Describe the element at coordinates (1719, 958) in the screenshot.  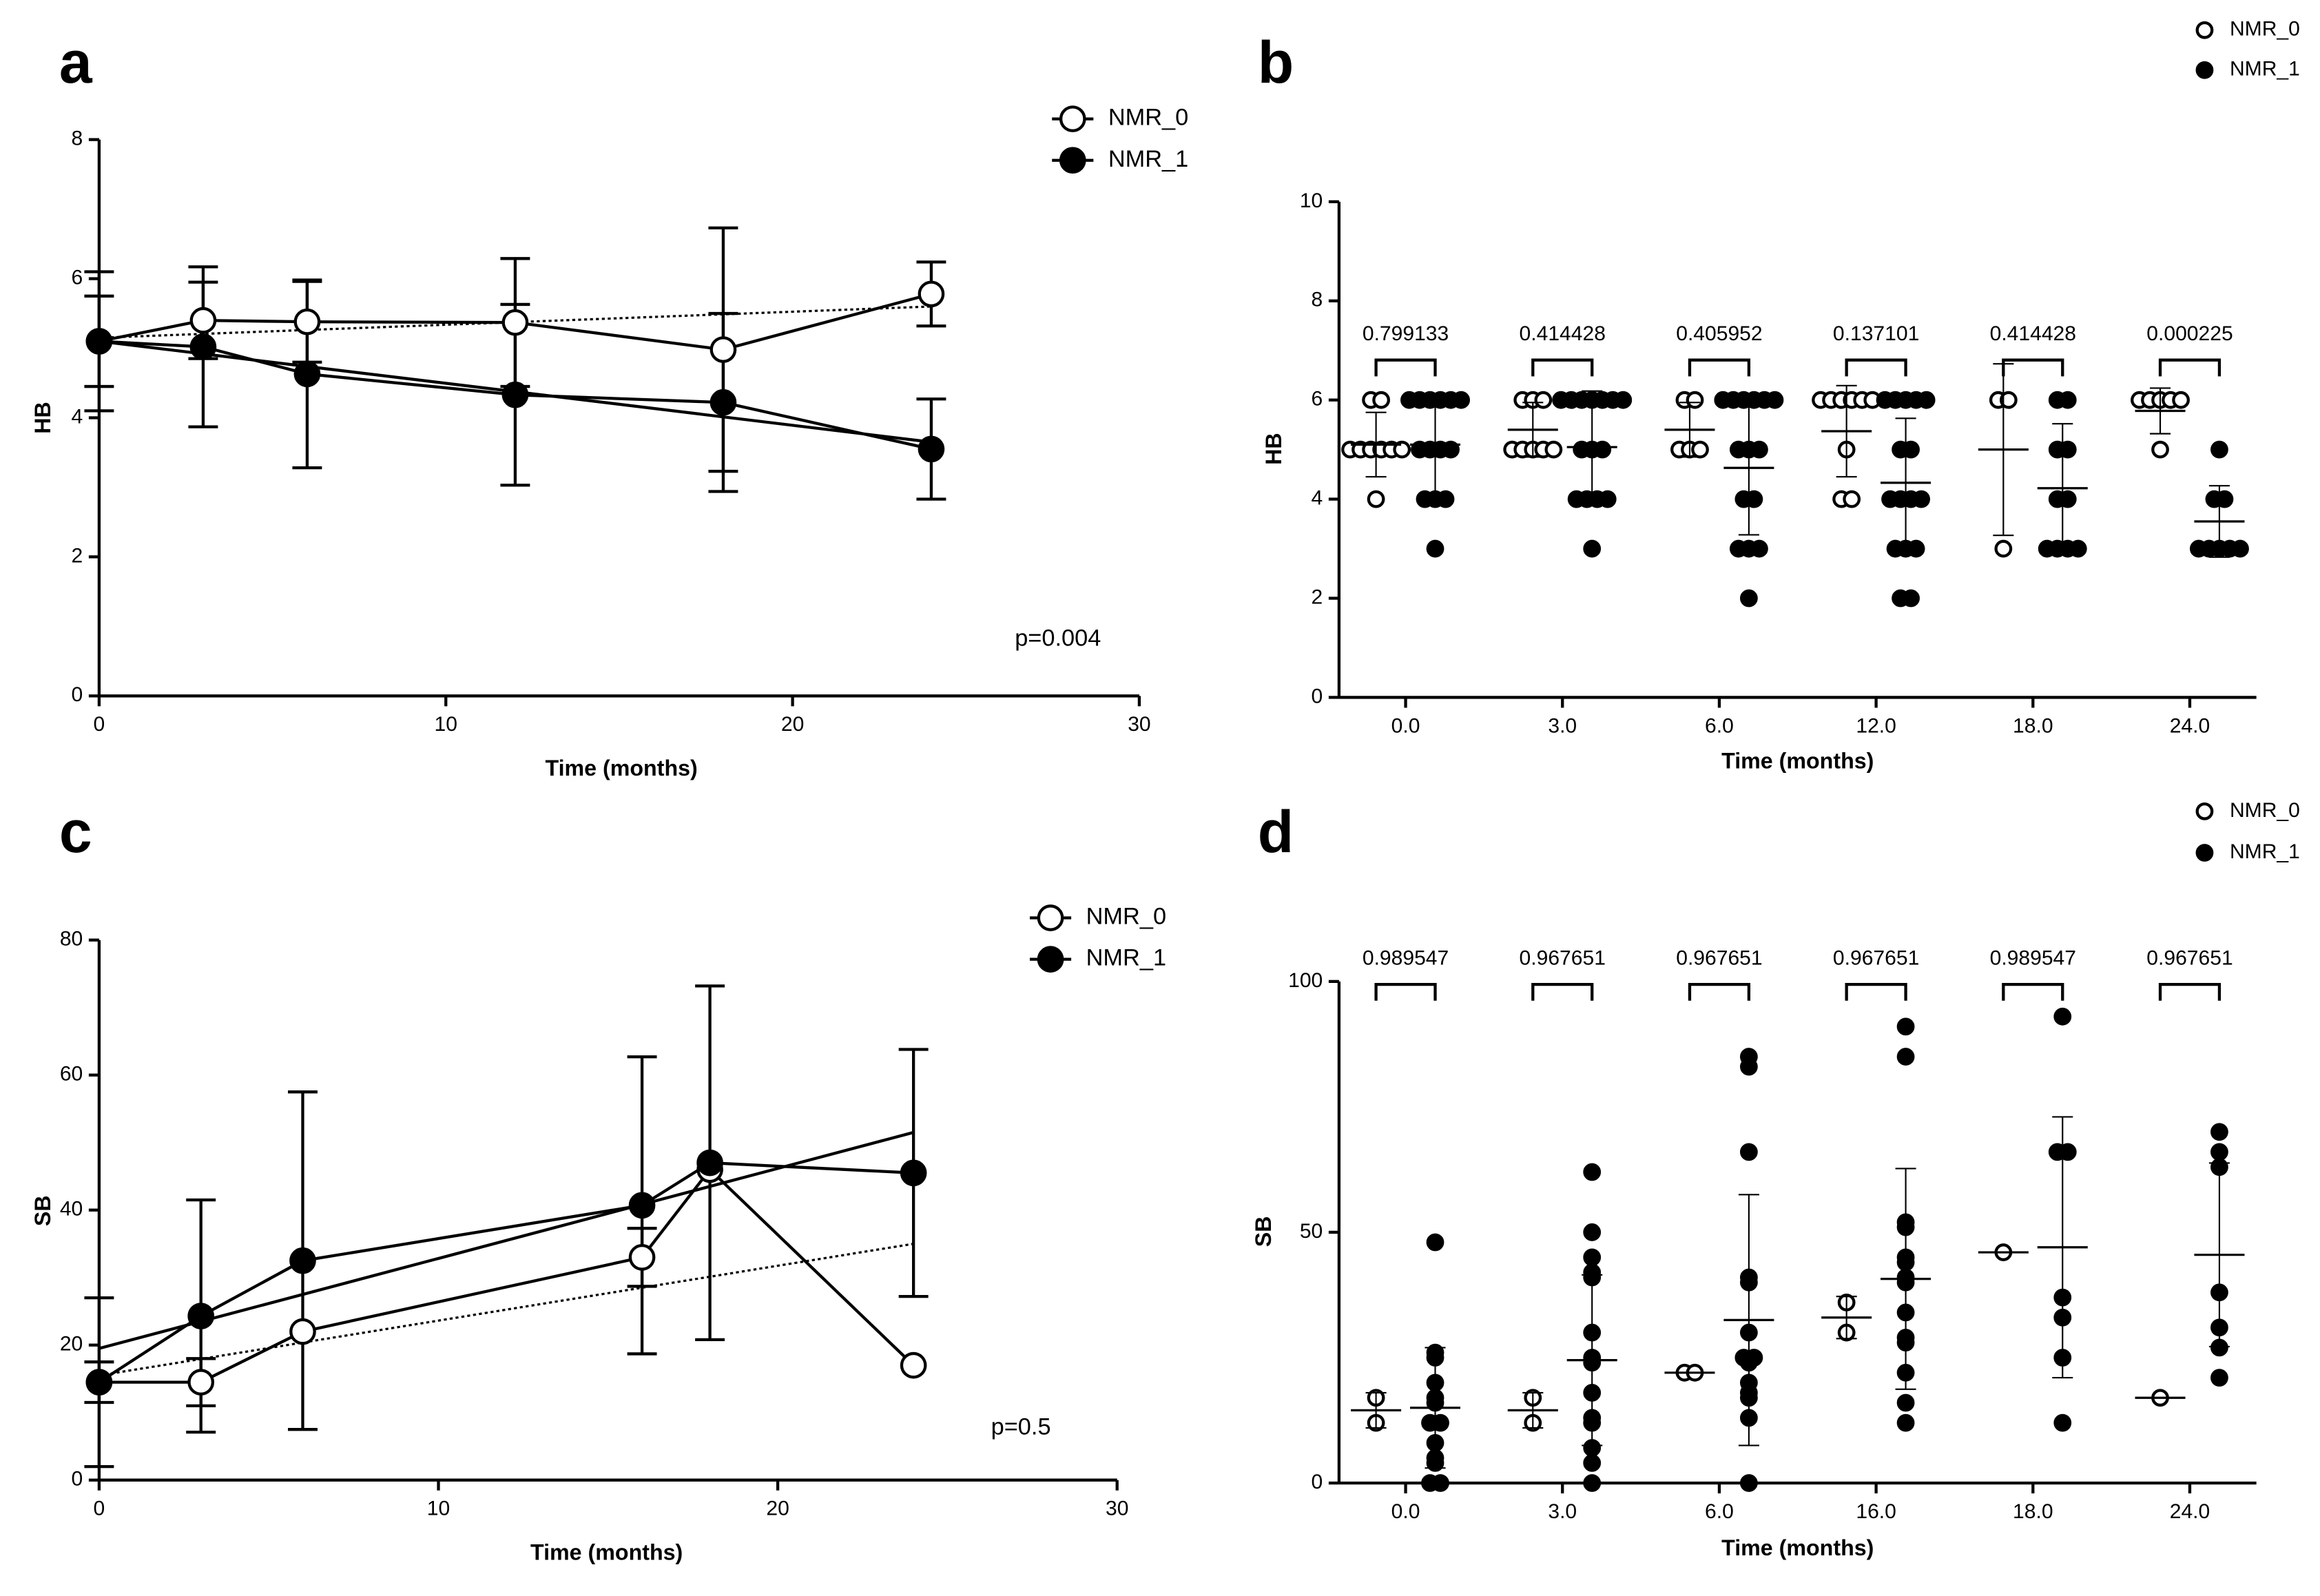
I see `p-value: 0.967651` at that location.